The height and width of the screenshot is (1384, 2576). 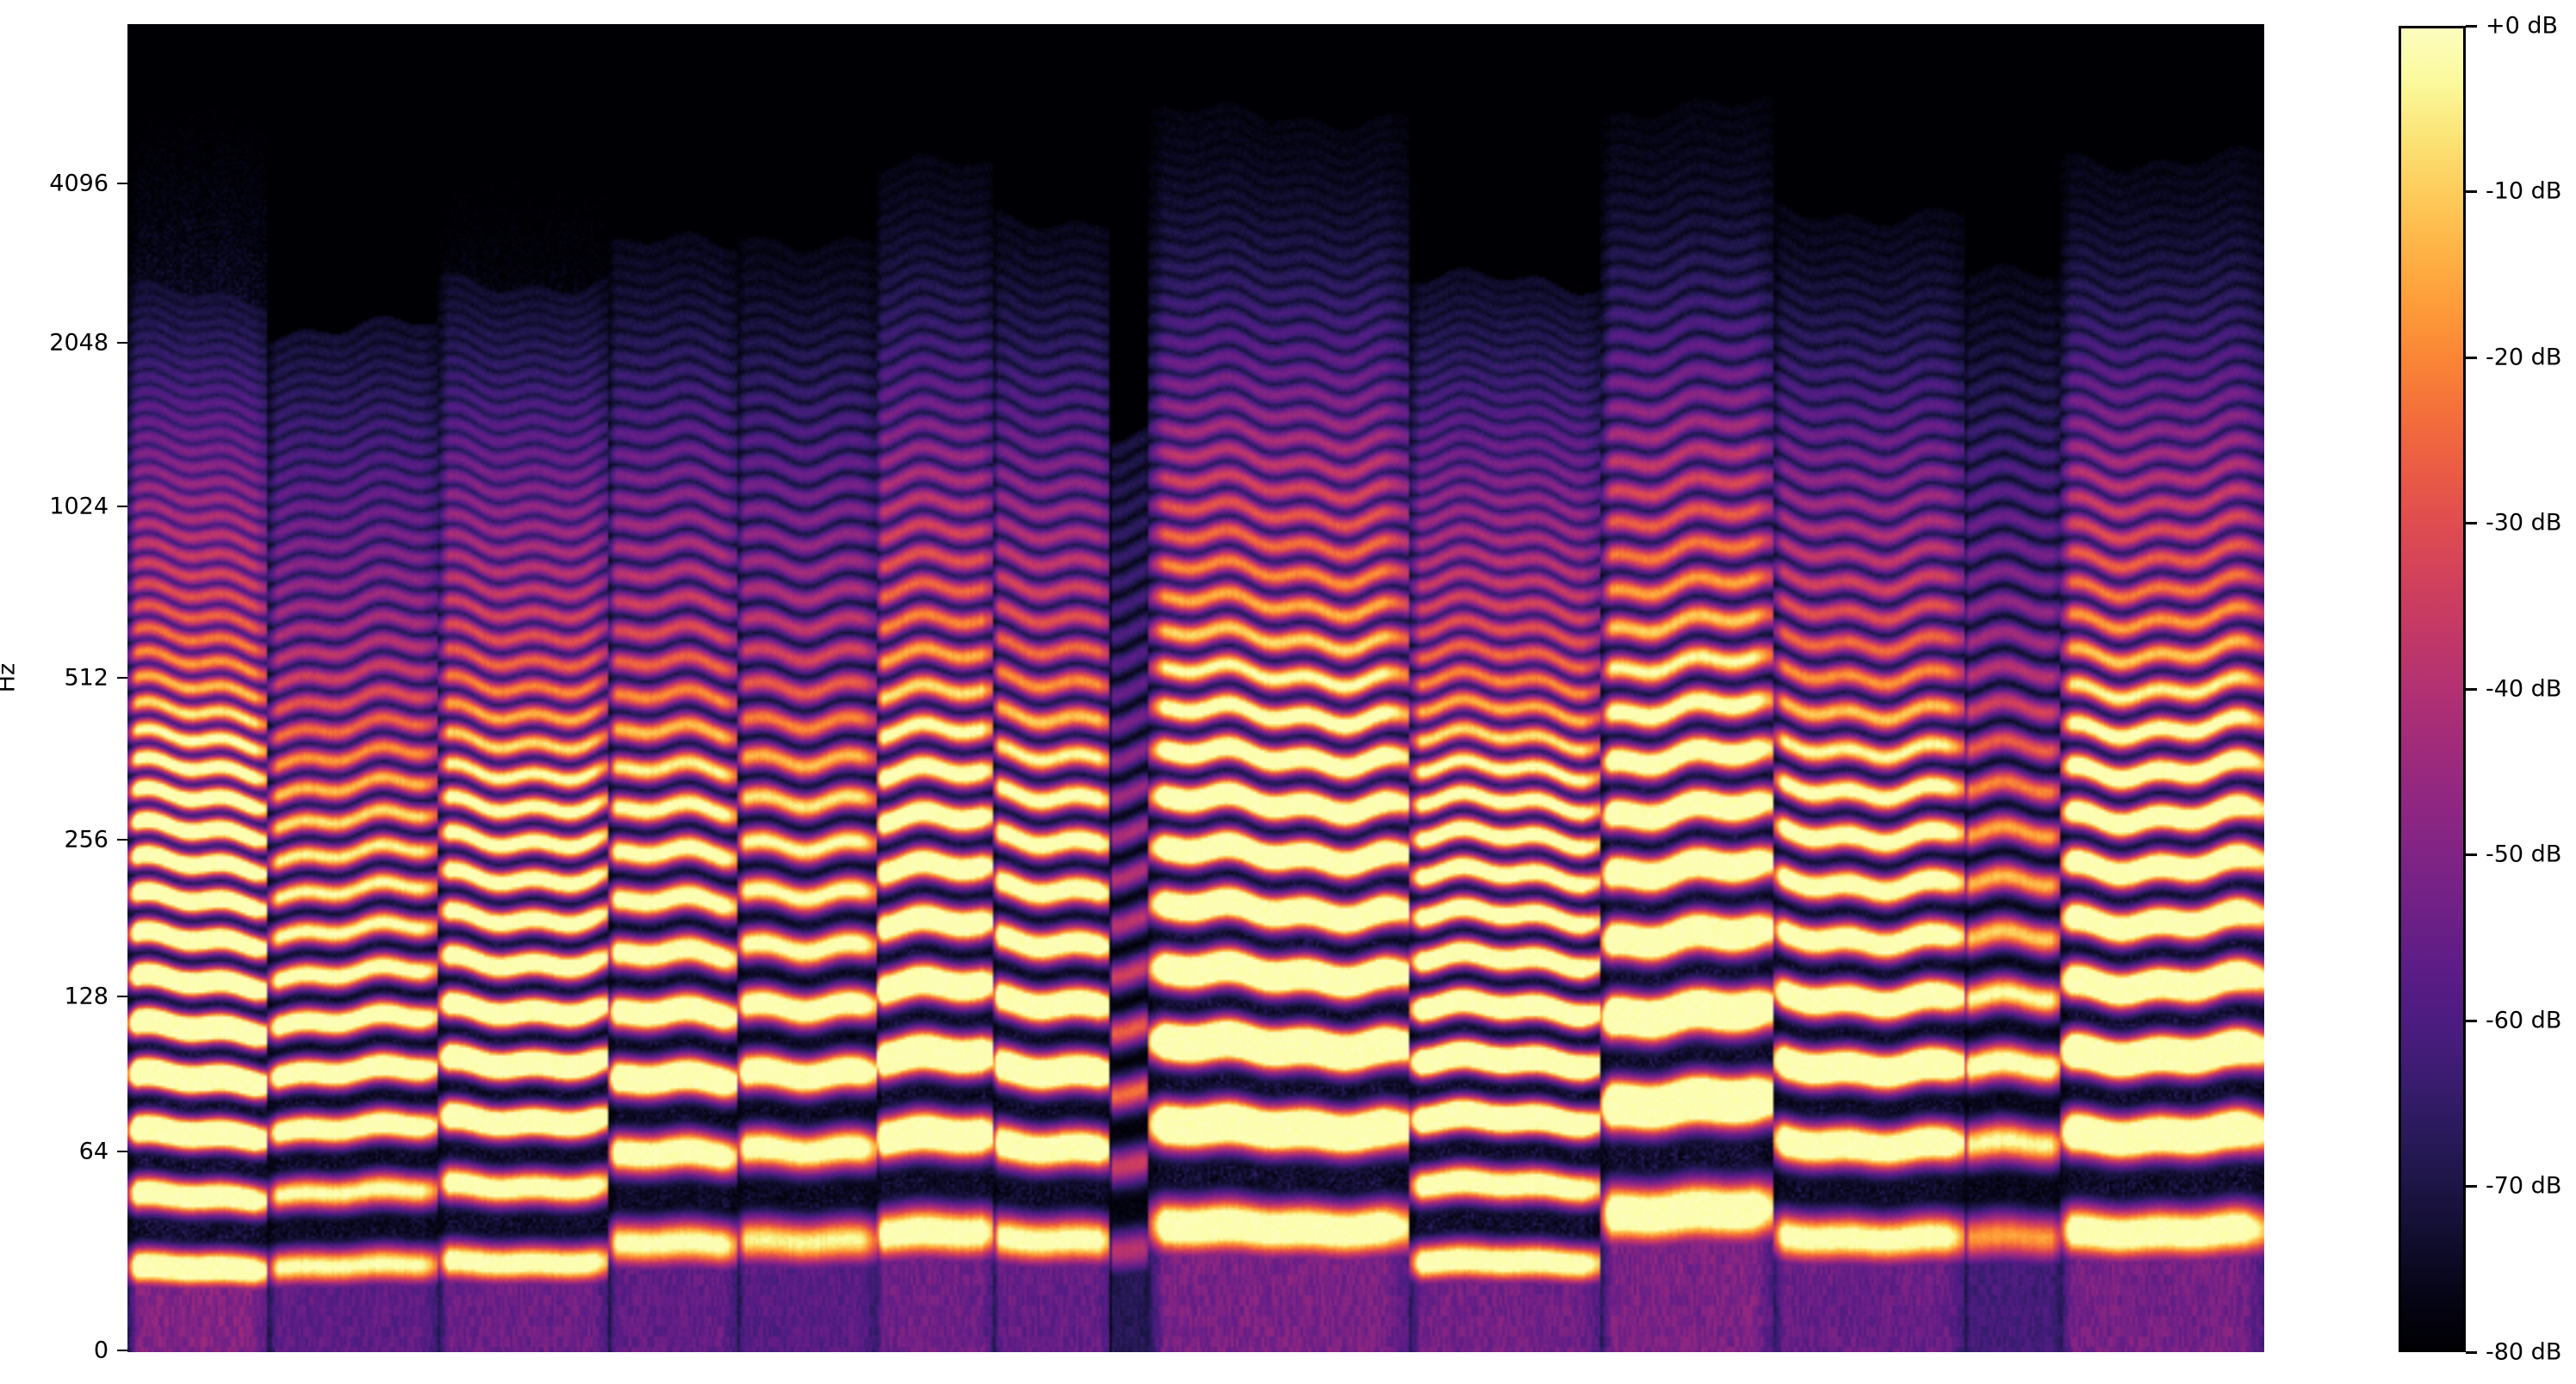 I want to click on colorbar-tick-label: -60 dB, so click(x=2524, y=1020).